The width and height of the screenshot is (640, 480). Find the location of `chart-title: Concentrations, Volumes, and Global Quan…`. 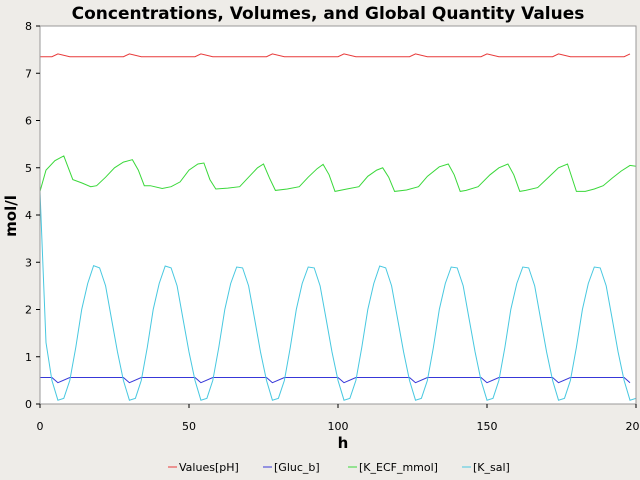

chart-title: Concentrations, Volumes, and Global Quan… is located at coordinates (328, 14).